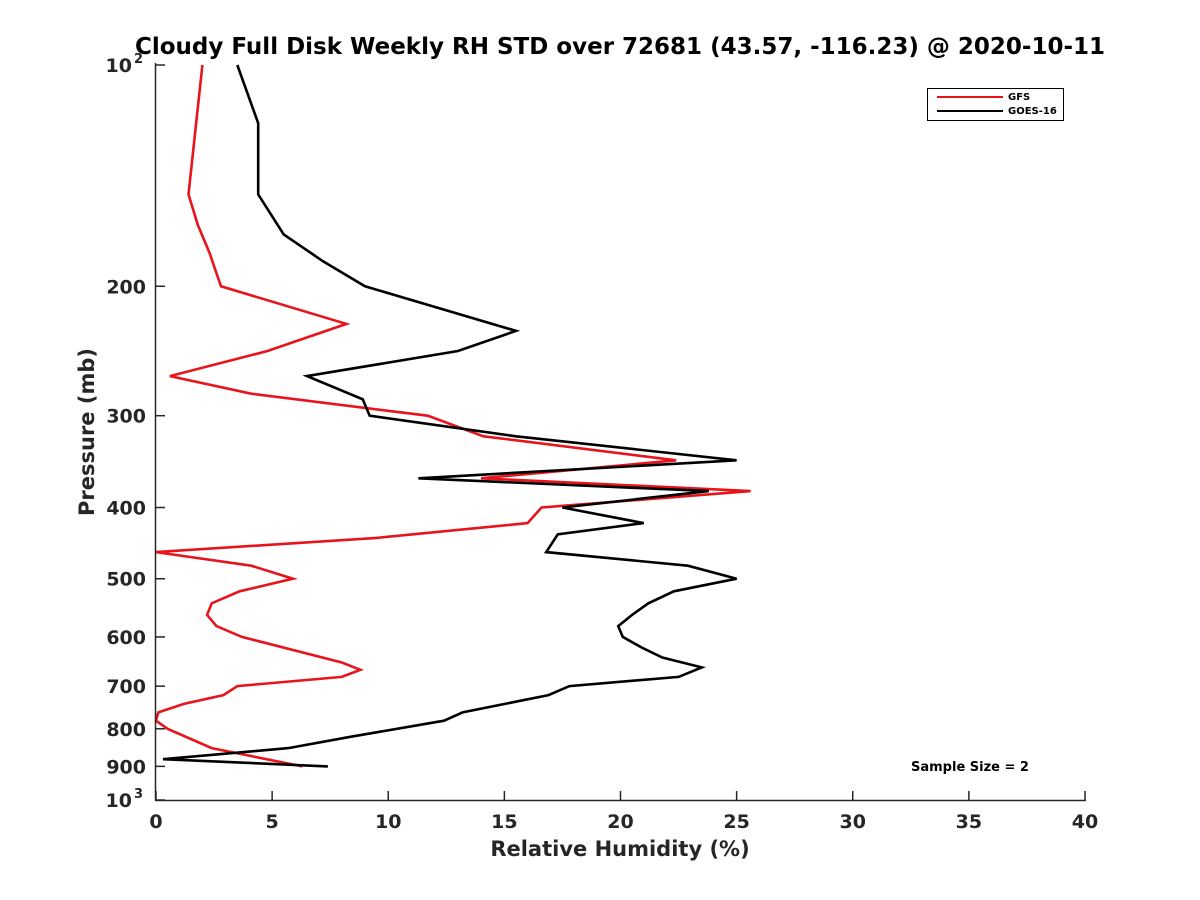 This screenshot has height=900, width=1200. What do you see at coordinates (620, 822) in the screenshot?
I see `x-tick-label: 20` at bounding box center [620, 822].